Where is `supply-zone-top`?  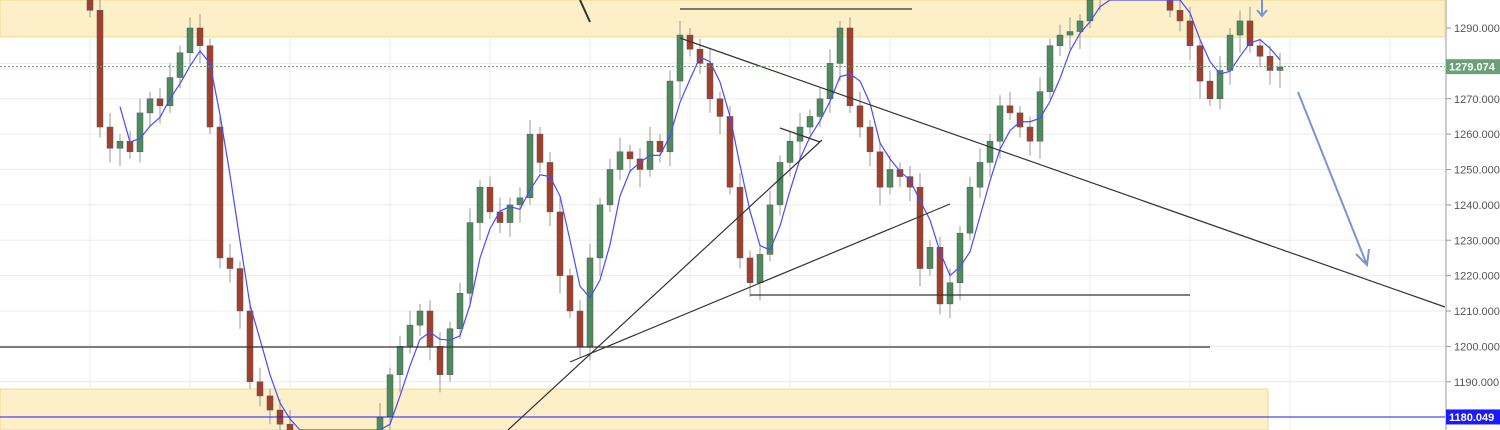
supply-zone-top is located at coordinates (723, 19).